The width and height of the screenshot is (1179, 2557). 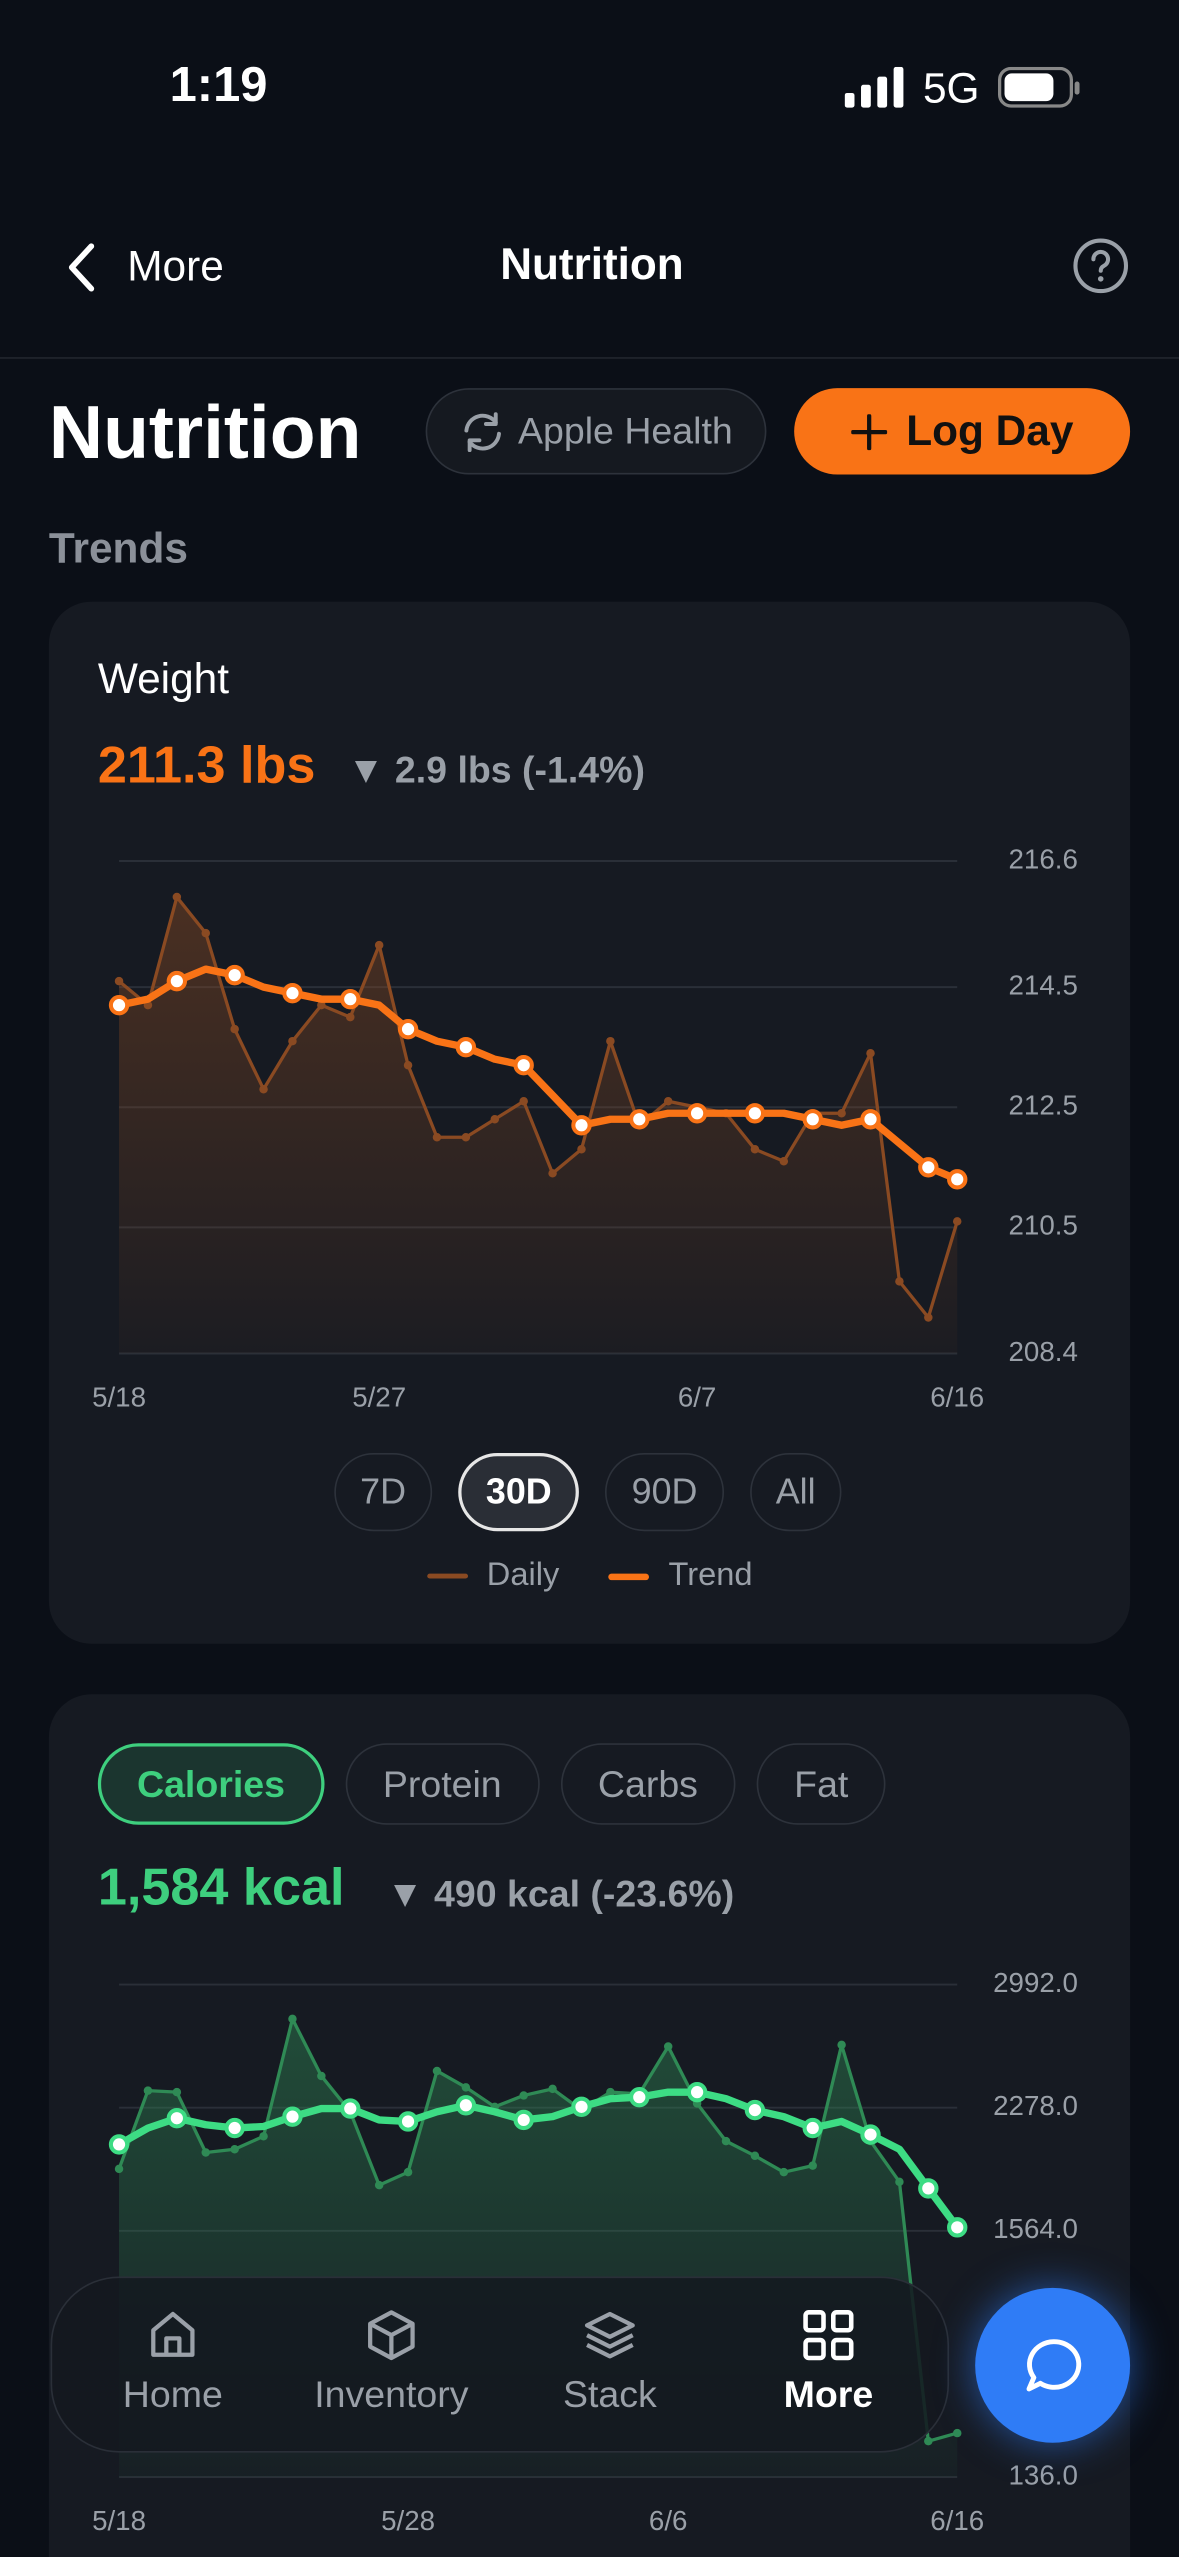 What do you see at coordinates (874, 87) in the screenshot?
I see `signal-icon` at bounding box center [874, 87].